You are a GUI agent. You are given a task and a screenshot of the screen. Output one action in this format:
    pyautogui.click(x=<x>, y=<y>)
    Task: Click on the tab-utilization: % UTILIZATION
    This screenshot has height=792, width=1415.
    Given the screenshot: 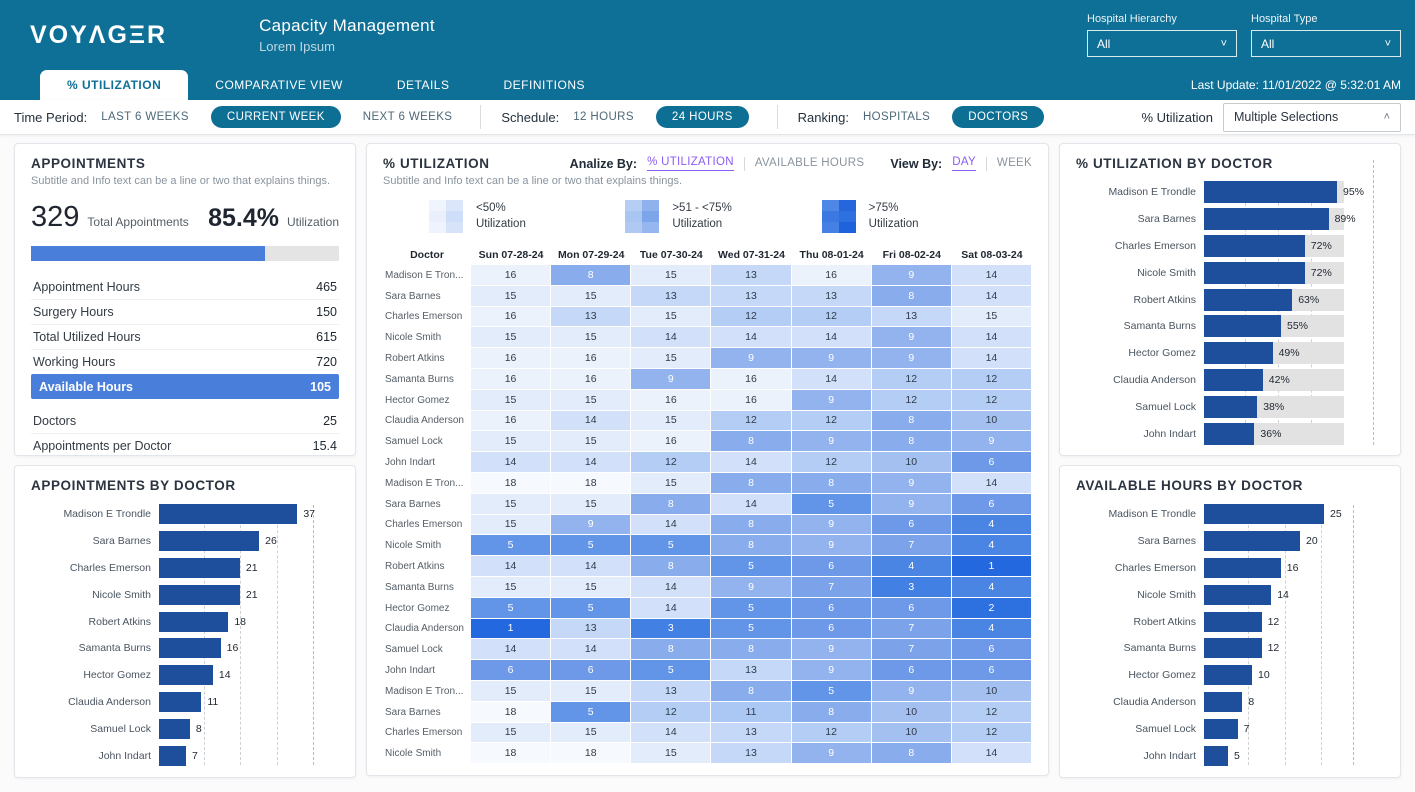 What is the action you would take?
    pyautogui.click(x=114, y=85)
    